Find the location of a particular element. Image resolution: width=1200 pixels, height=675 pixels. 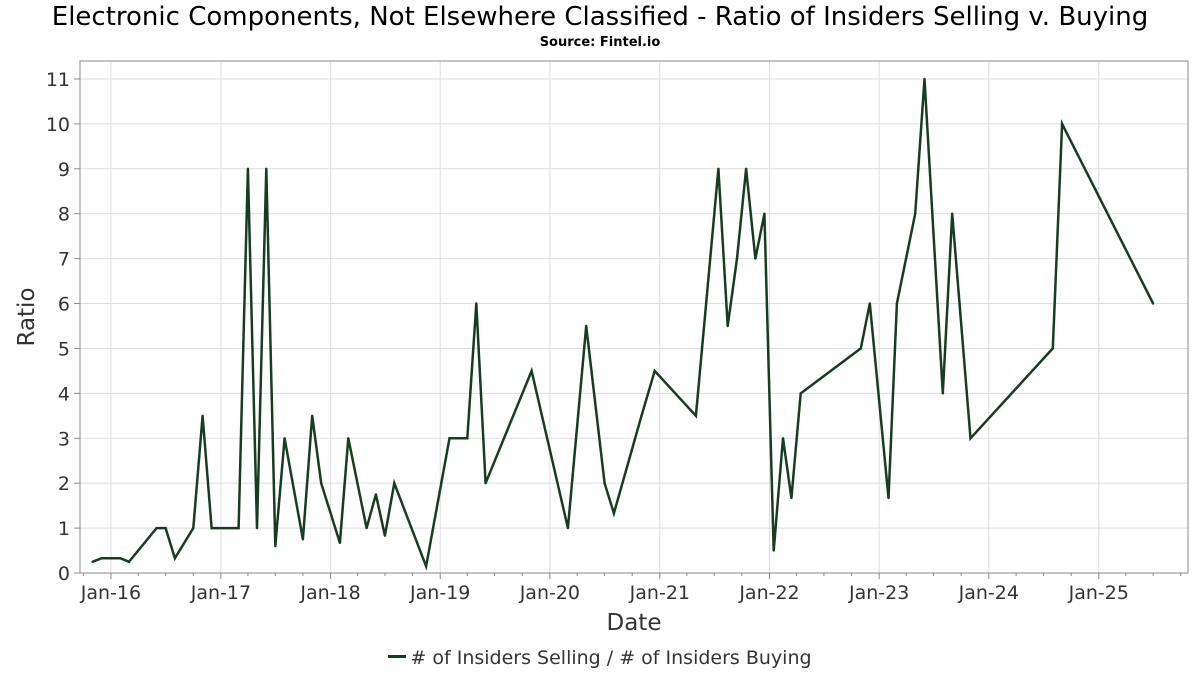

x-tick-label: Jan-23 is located at coordinates (878, 593).